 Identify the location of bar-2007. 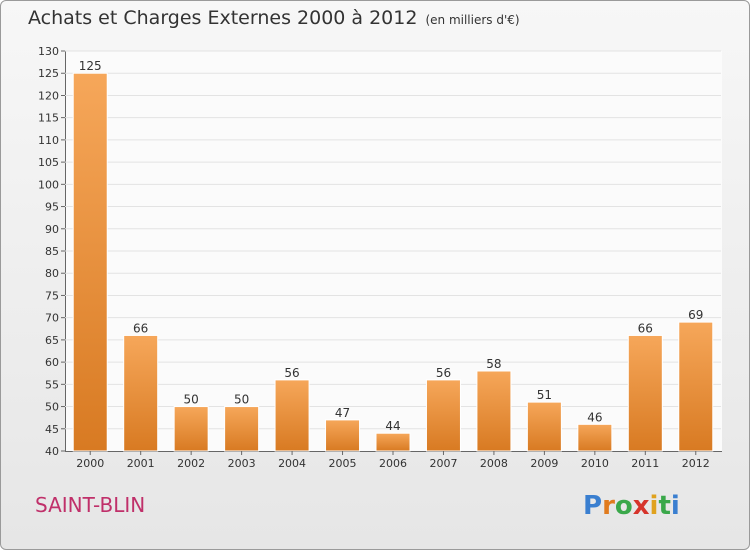
(443, 415).